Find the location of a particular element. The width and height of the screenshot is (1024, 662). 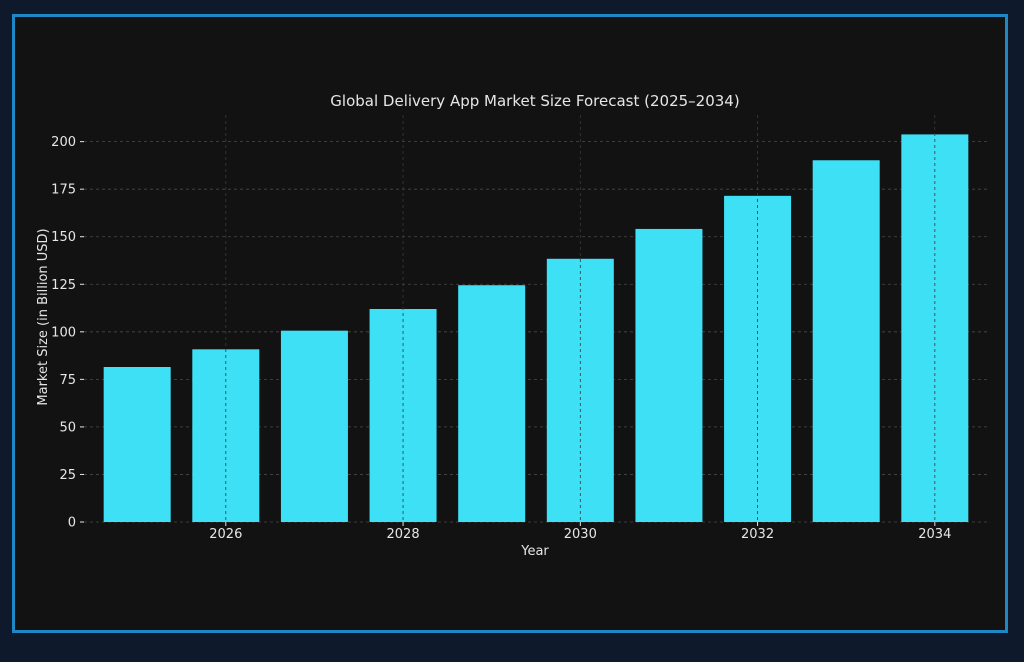

y-tick-label: 200 is located at coordinates (63, 142).